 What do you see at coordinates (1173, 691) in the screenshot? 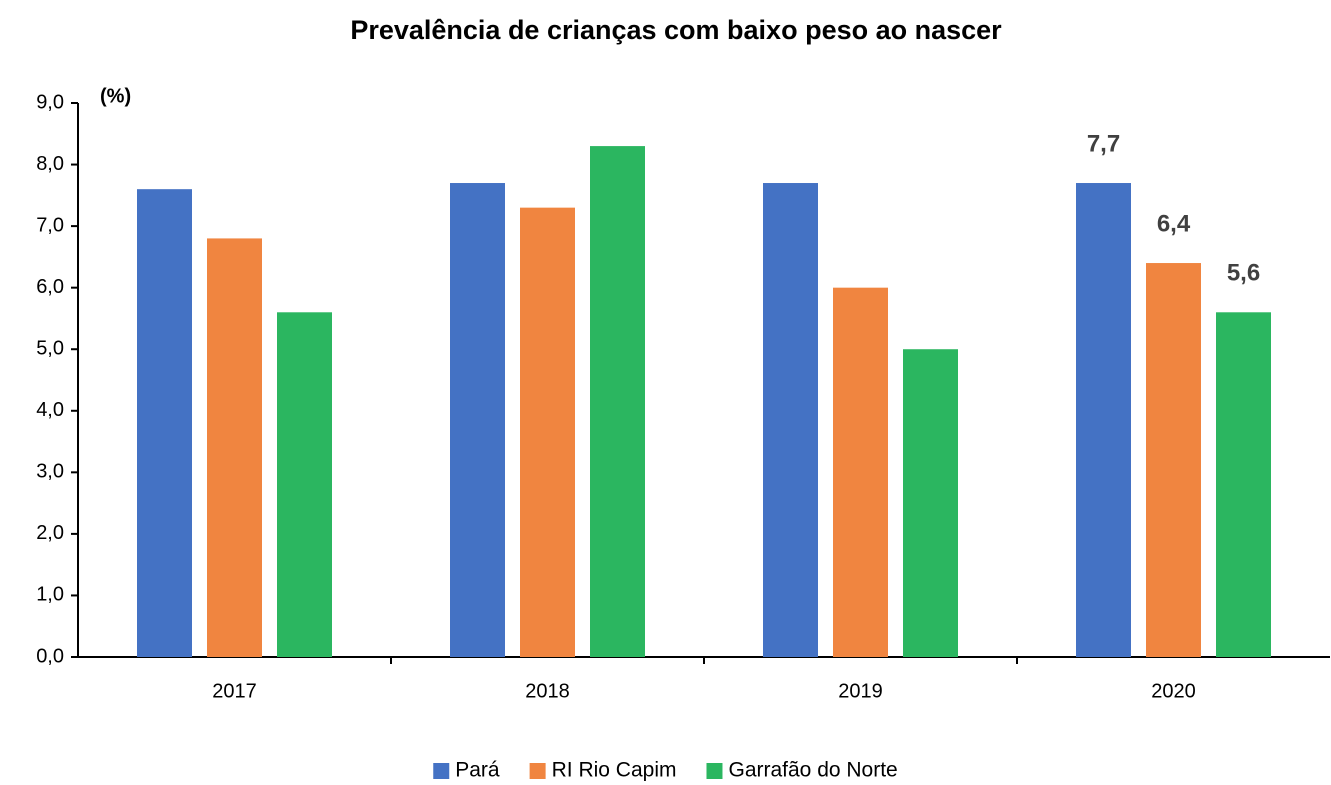
I see `x-tick-label: 2020` at bounding box center [1173, 691].